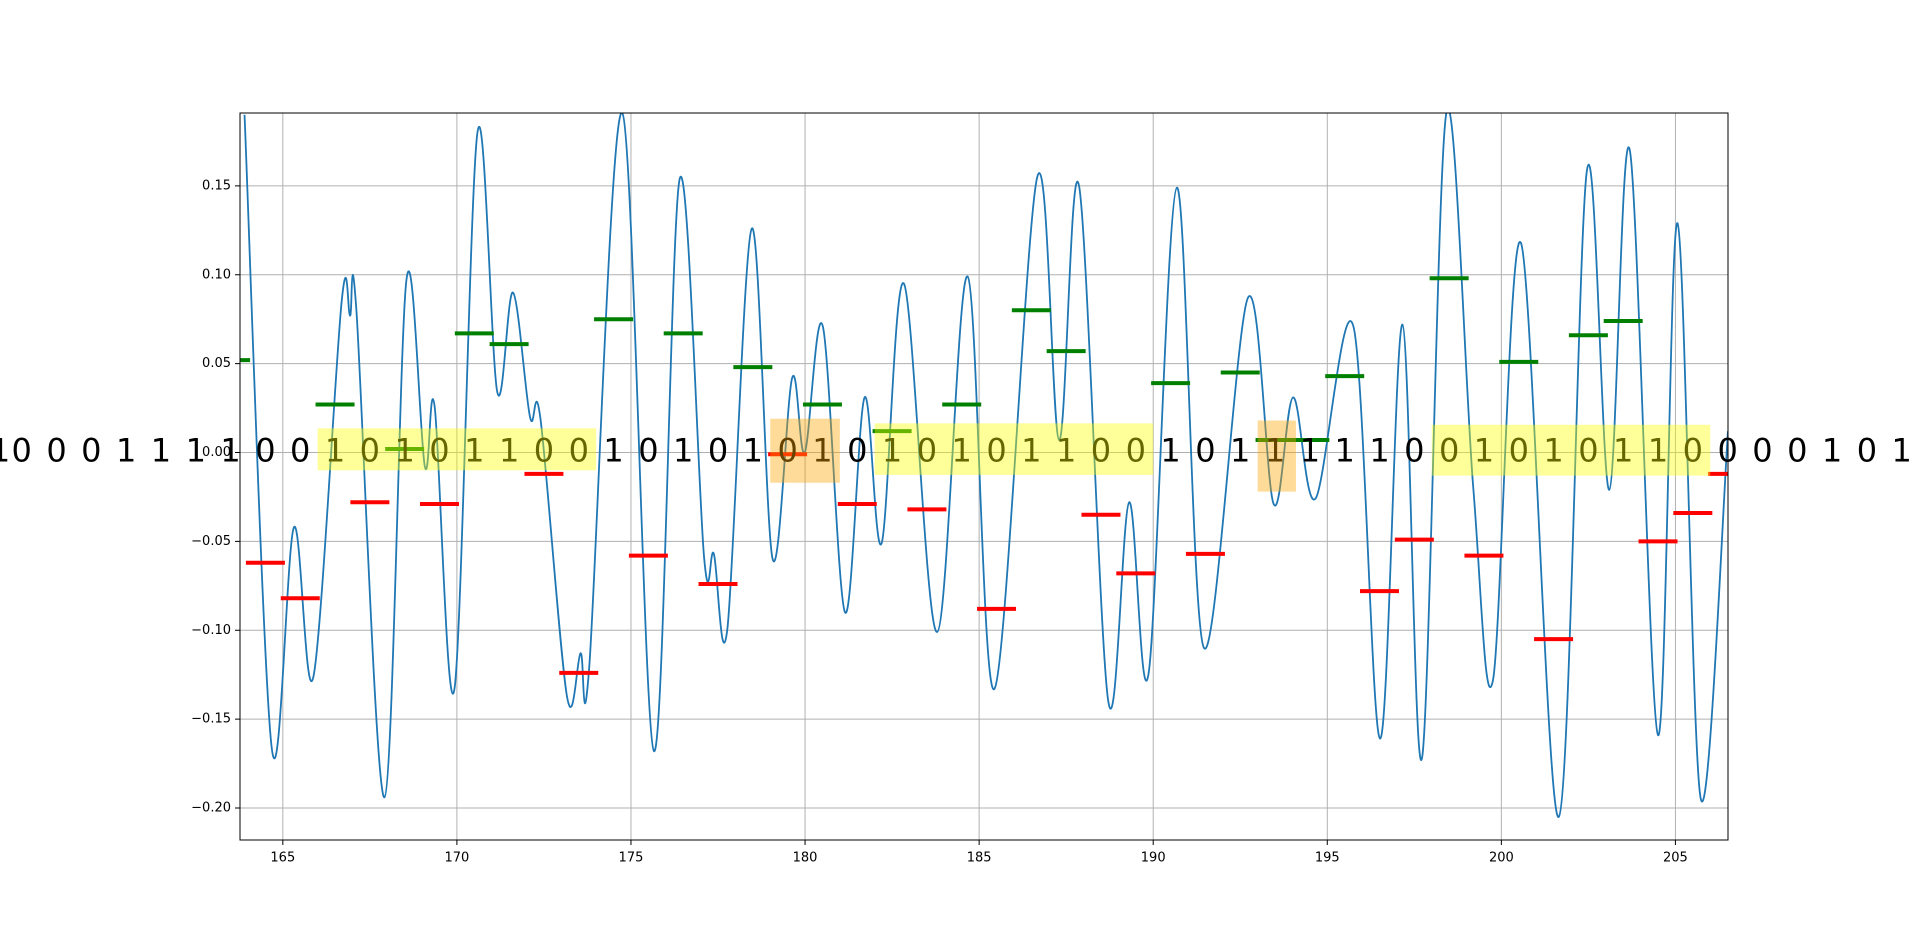 Image resolution: width=1920 pixels, height=944 pixels. What do you see at coordinates (211, 808) in the screenshot?
I see `y-tick-label: −0.20` at bounding box center [211, 808].